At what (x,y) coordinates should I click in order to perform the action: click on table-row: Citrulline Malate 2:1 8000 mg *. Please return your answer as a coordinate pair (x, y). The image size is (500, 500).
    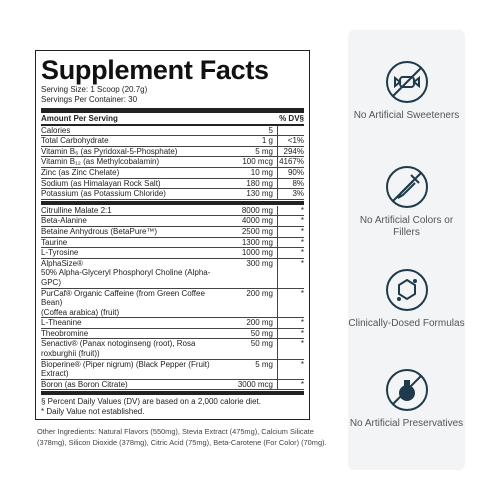
    Looking at the image, I should click on (172, 211).